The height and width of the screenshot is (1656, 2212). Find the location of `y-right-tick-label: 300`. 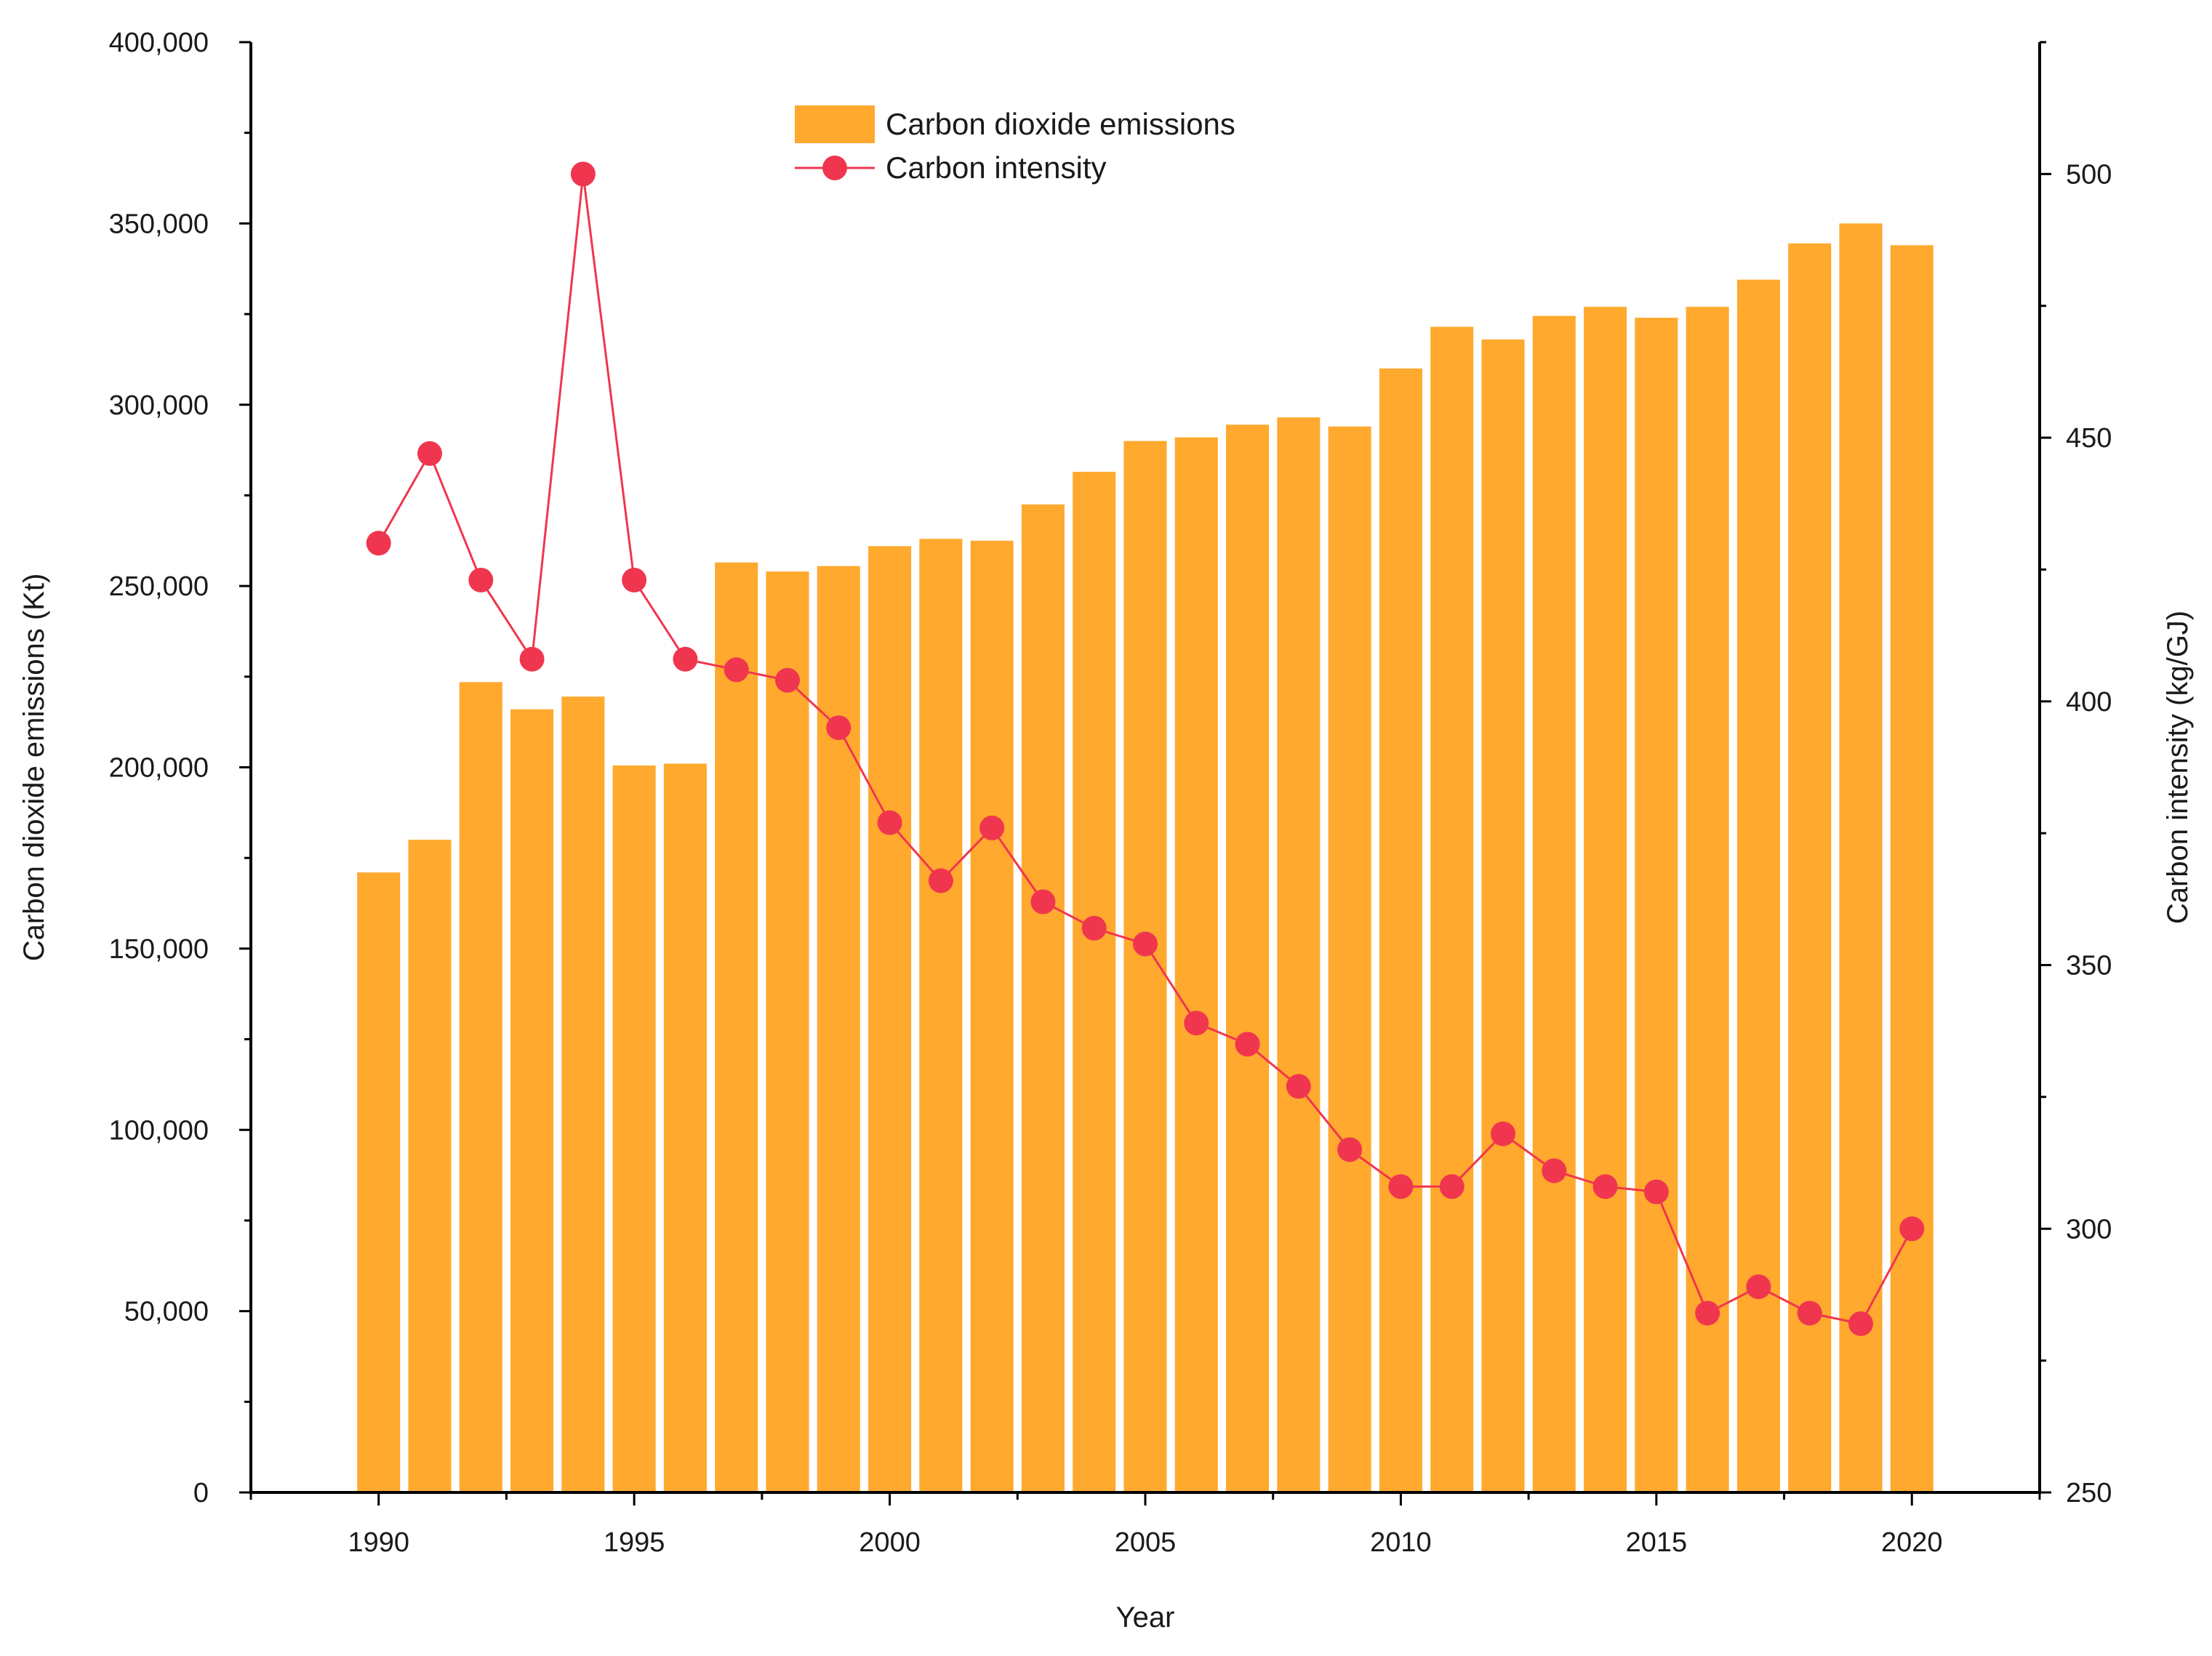

y-right-tick-label: 300 is located at coordinates (2089, 1229).